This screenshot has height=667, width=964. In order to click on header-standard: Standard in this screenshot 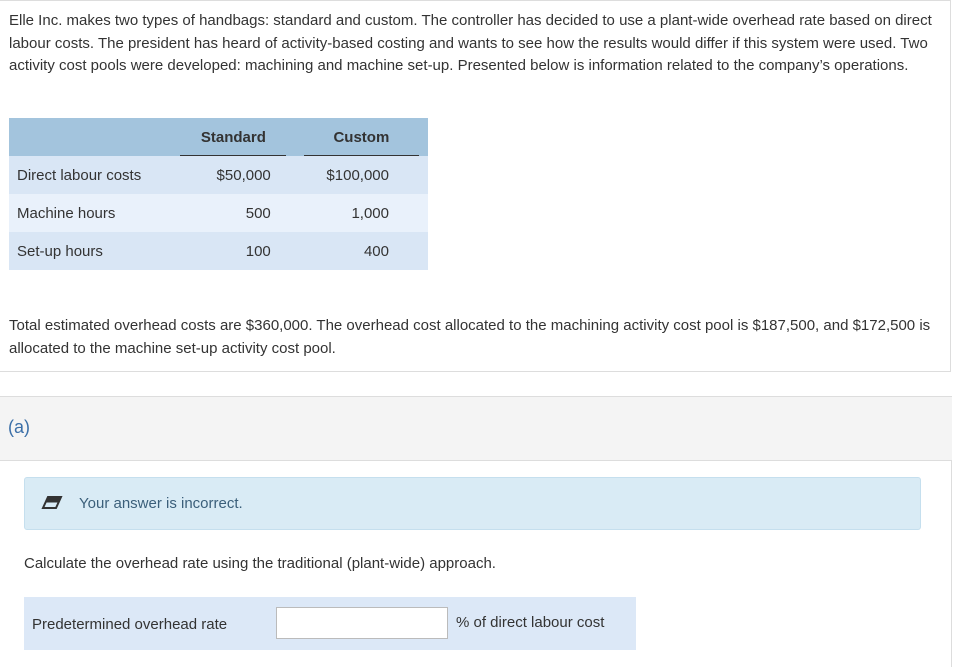, I will do `click(233, 137)`.